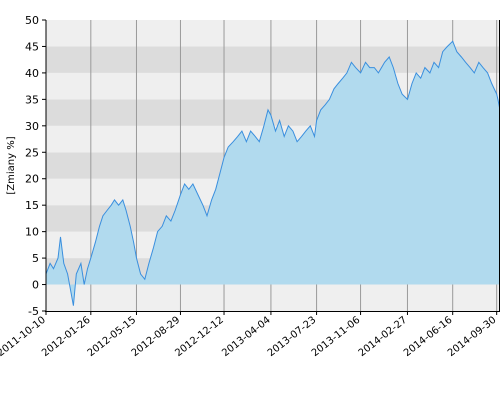 The image size is (500, 404). I want to click on y-tick-label: 15, so click(32, 205).